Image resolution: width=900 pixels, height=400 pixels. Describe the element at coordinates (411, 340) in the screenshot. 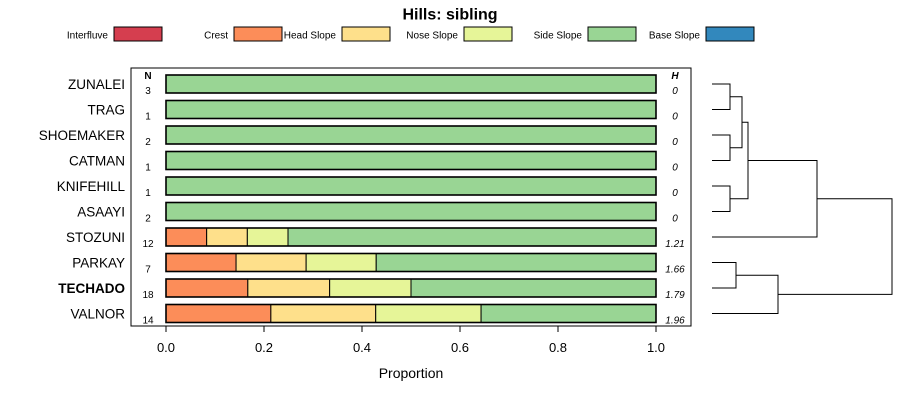

I see `x-axis: 0.0 0.2 0.4 0.6 0.8 1.0` at that location.